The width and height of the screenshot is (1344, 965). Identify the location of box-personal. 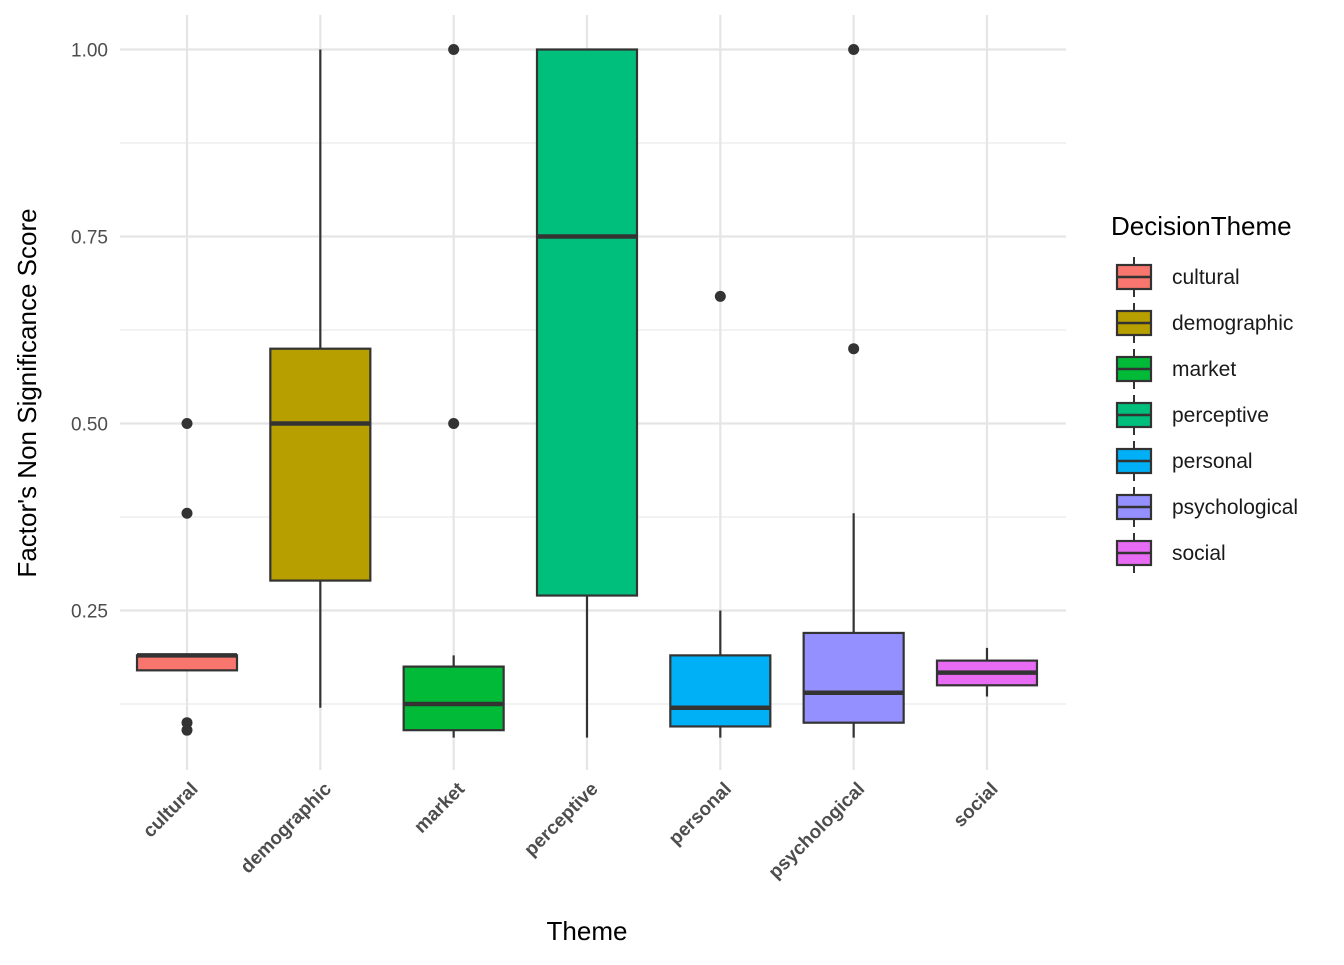
(720, 514).